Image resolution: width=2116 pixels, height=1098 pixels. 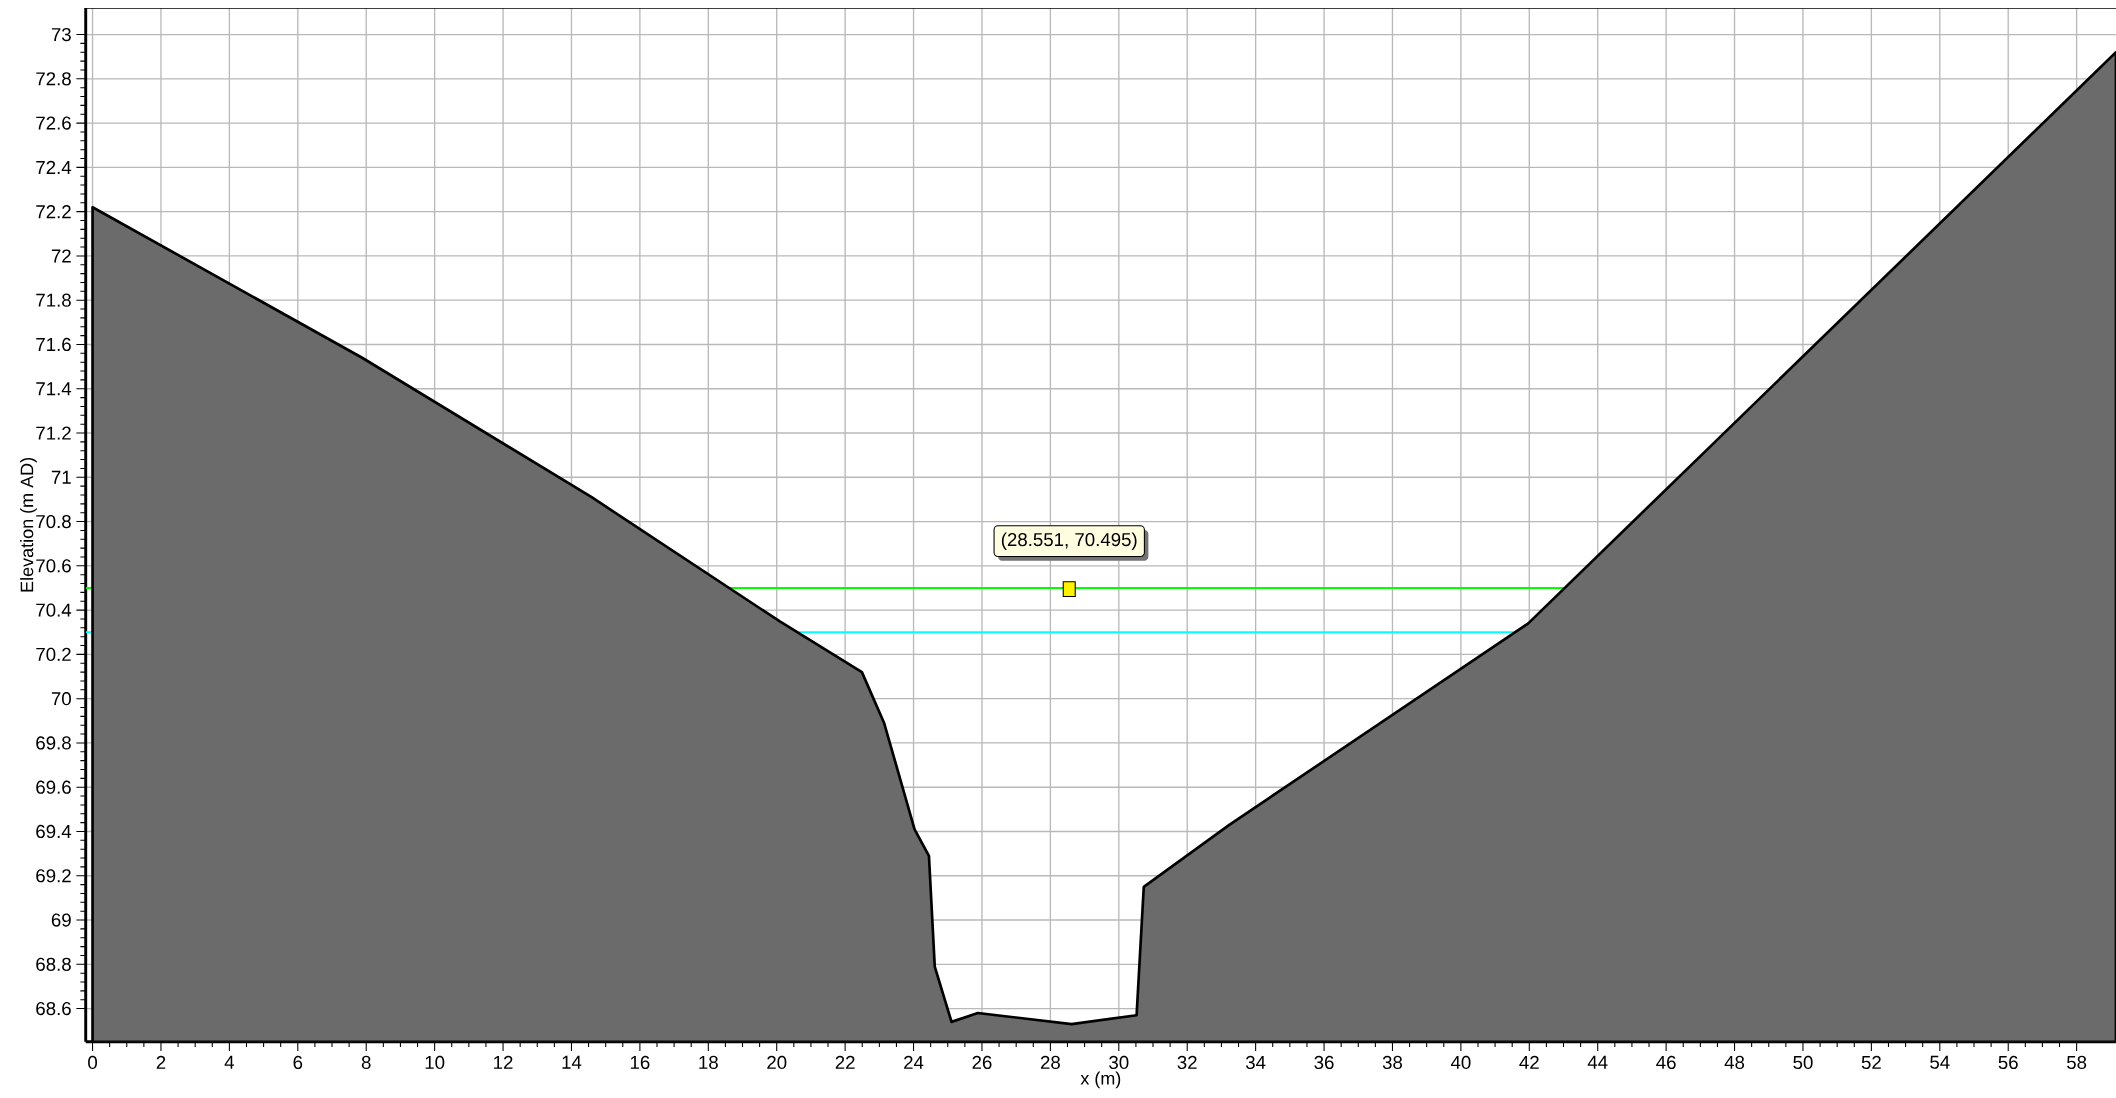 What do you see at coordinates (53, 787) in the screenshot?
I see `y-tick-label: 69.6` at bounding box center [53, 787].